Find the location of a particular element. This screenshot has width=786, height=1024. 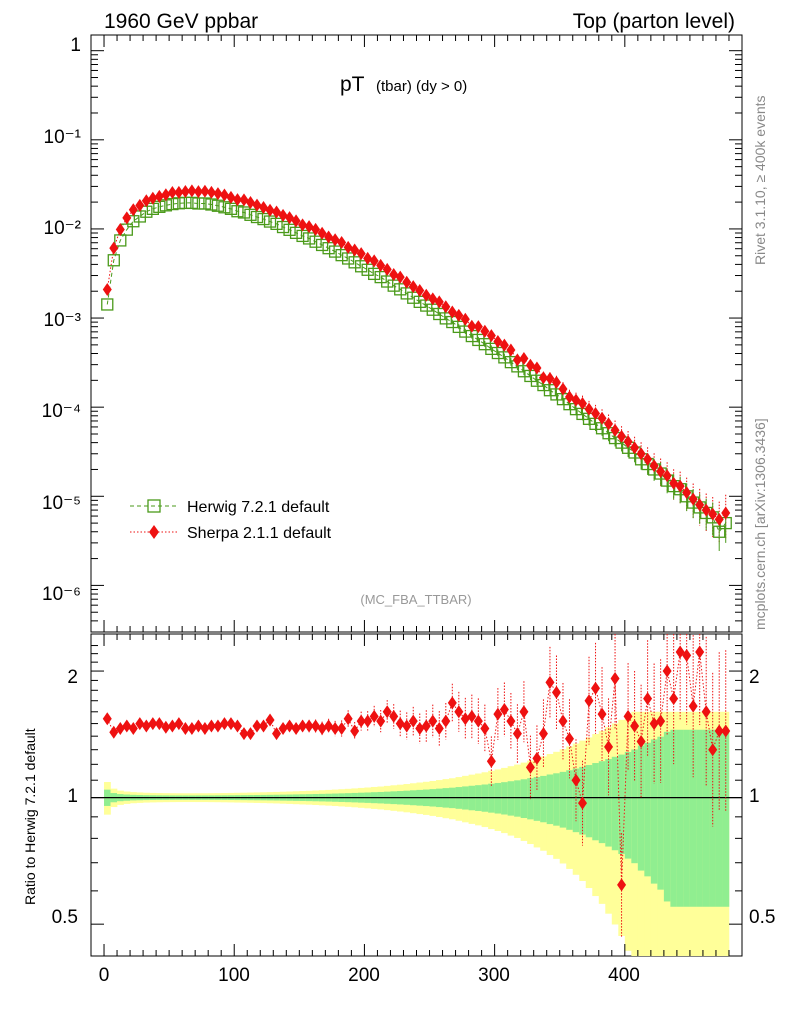

x-tick-label: 200 is located at coordinates (364, 975).